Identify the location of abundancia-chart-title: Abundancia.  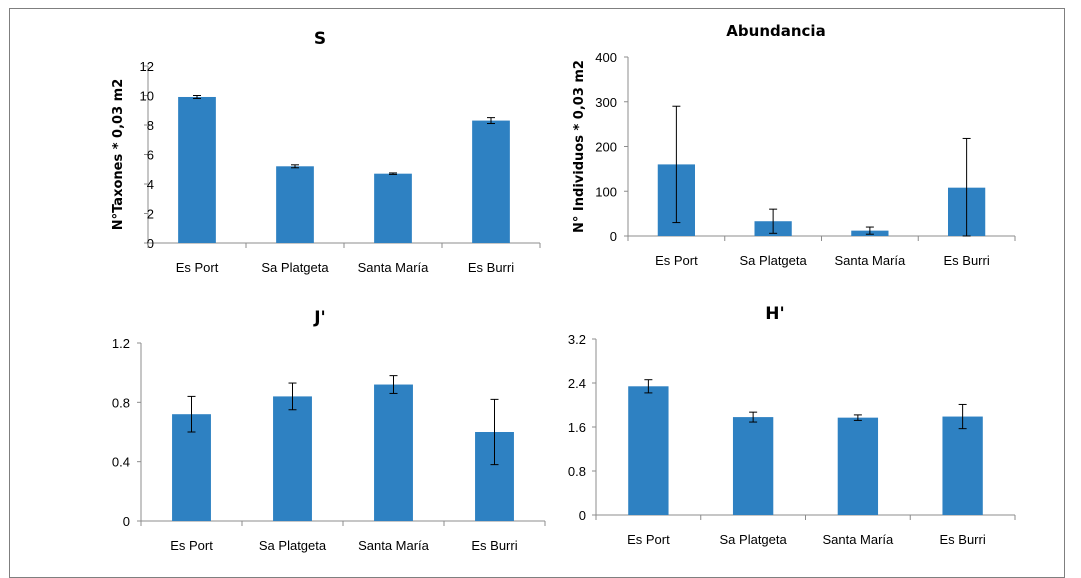
(775, 31).